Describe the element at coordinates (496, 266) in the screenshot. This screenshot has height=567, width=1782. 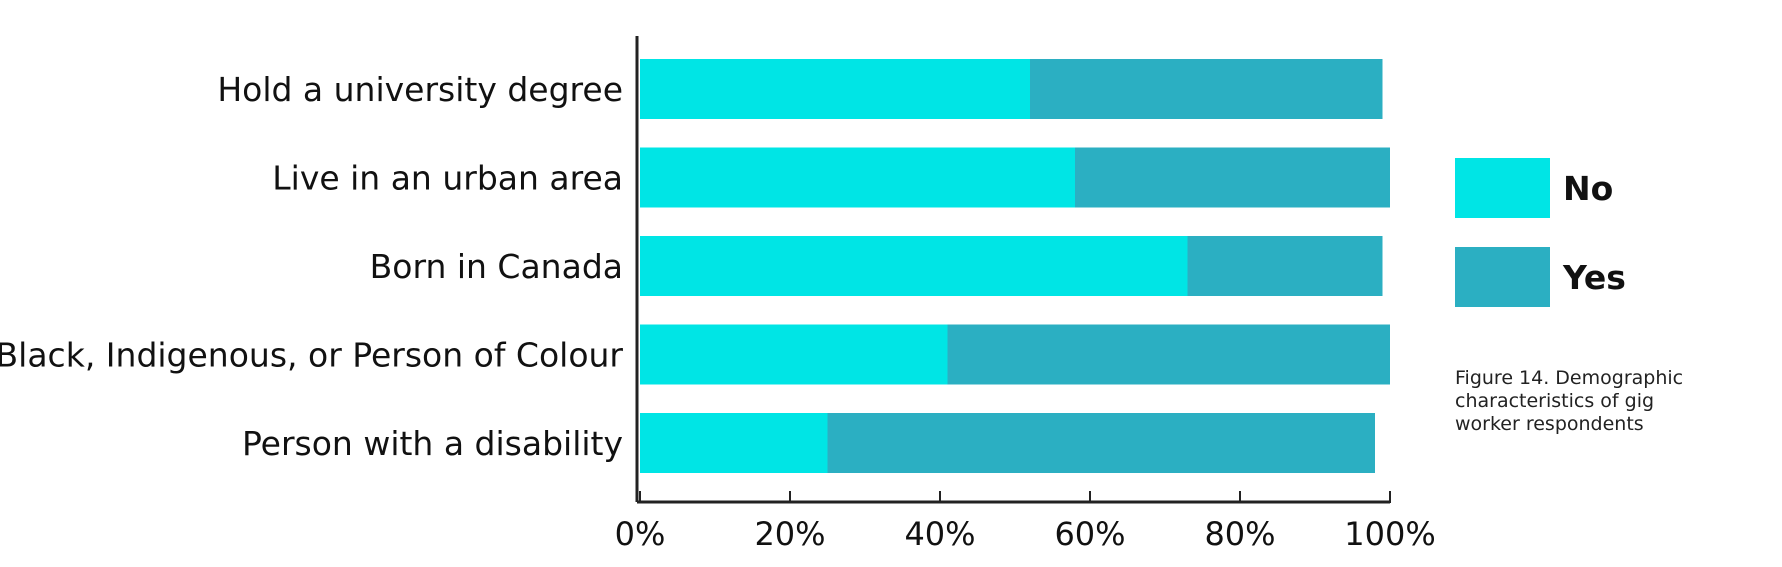
I see `category-label-2: Born in Canada` at that location.